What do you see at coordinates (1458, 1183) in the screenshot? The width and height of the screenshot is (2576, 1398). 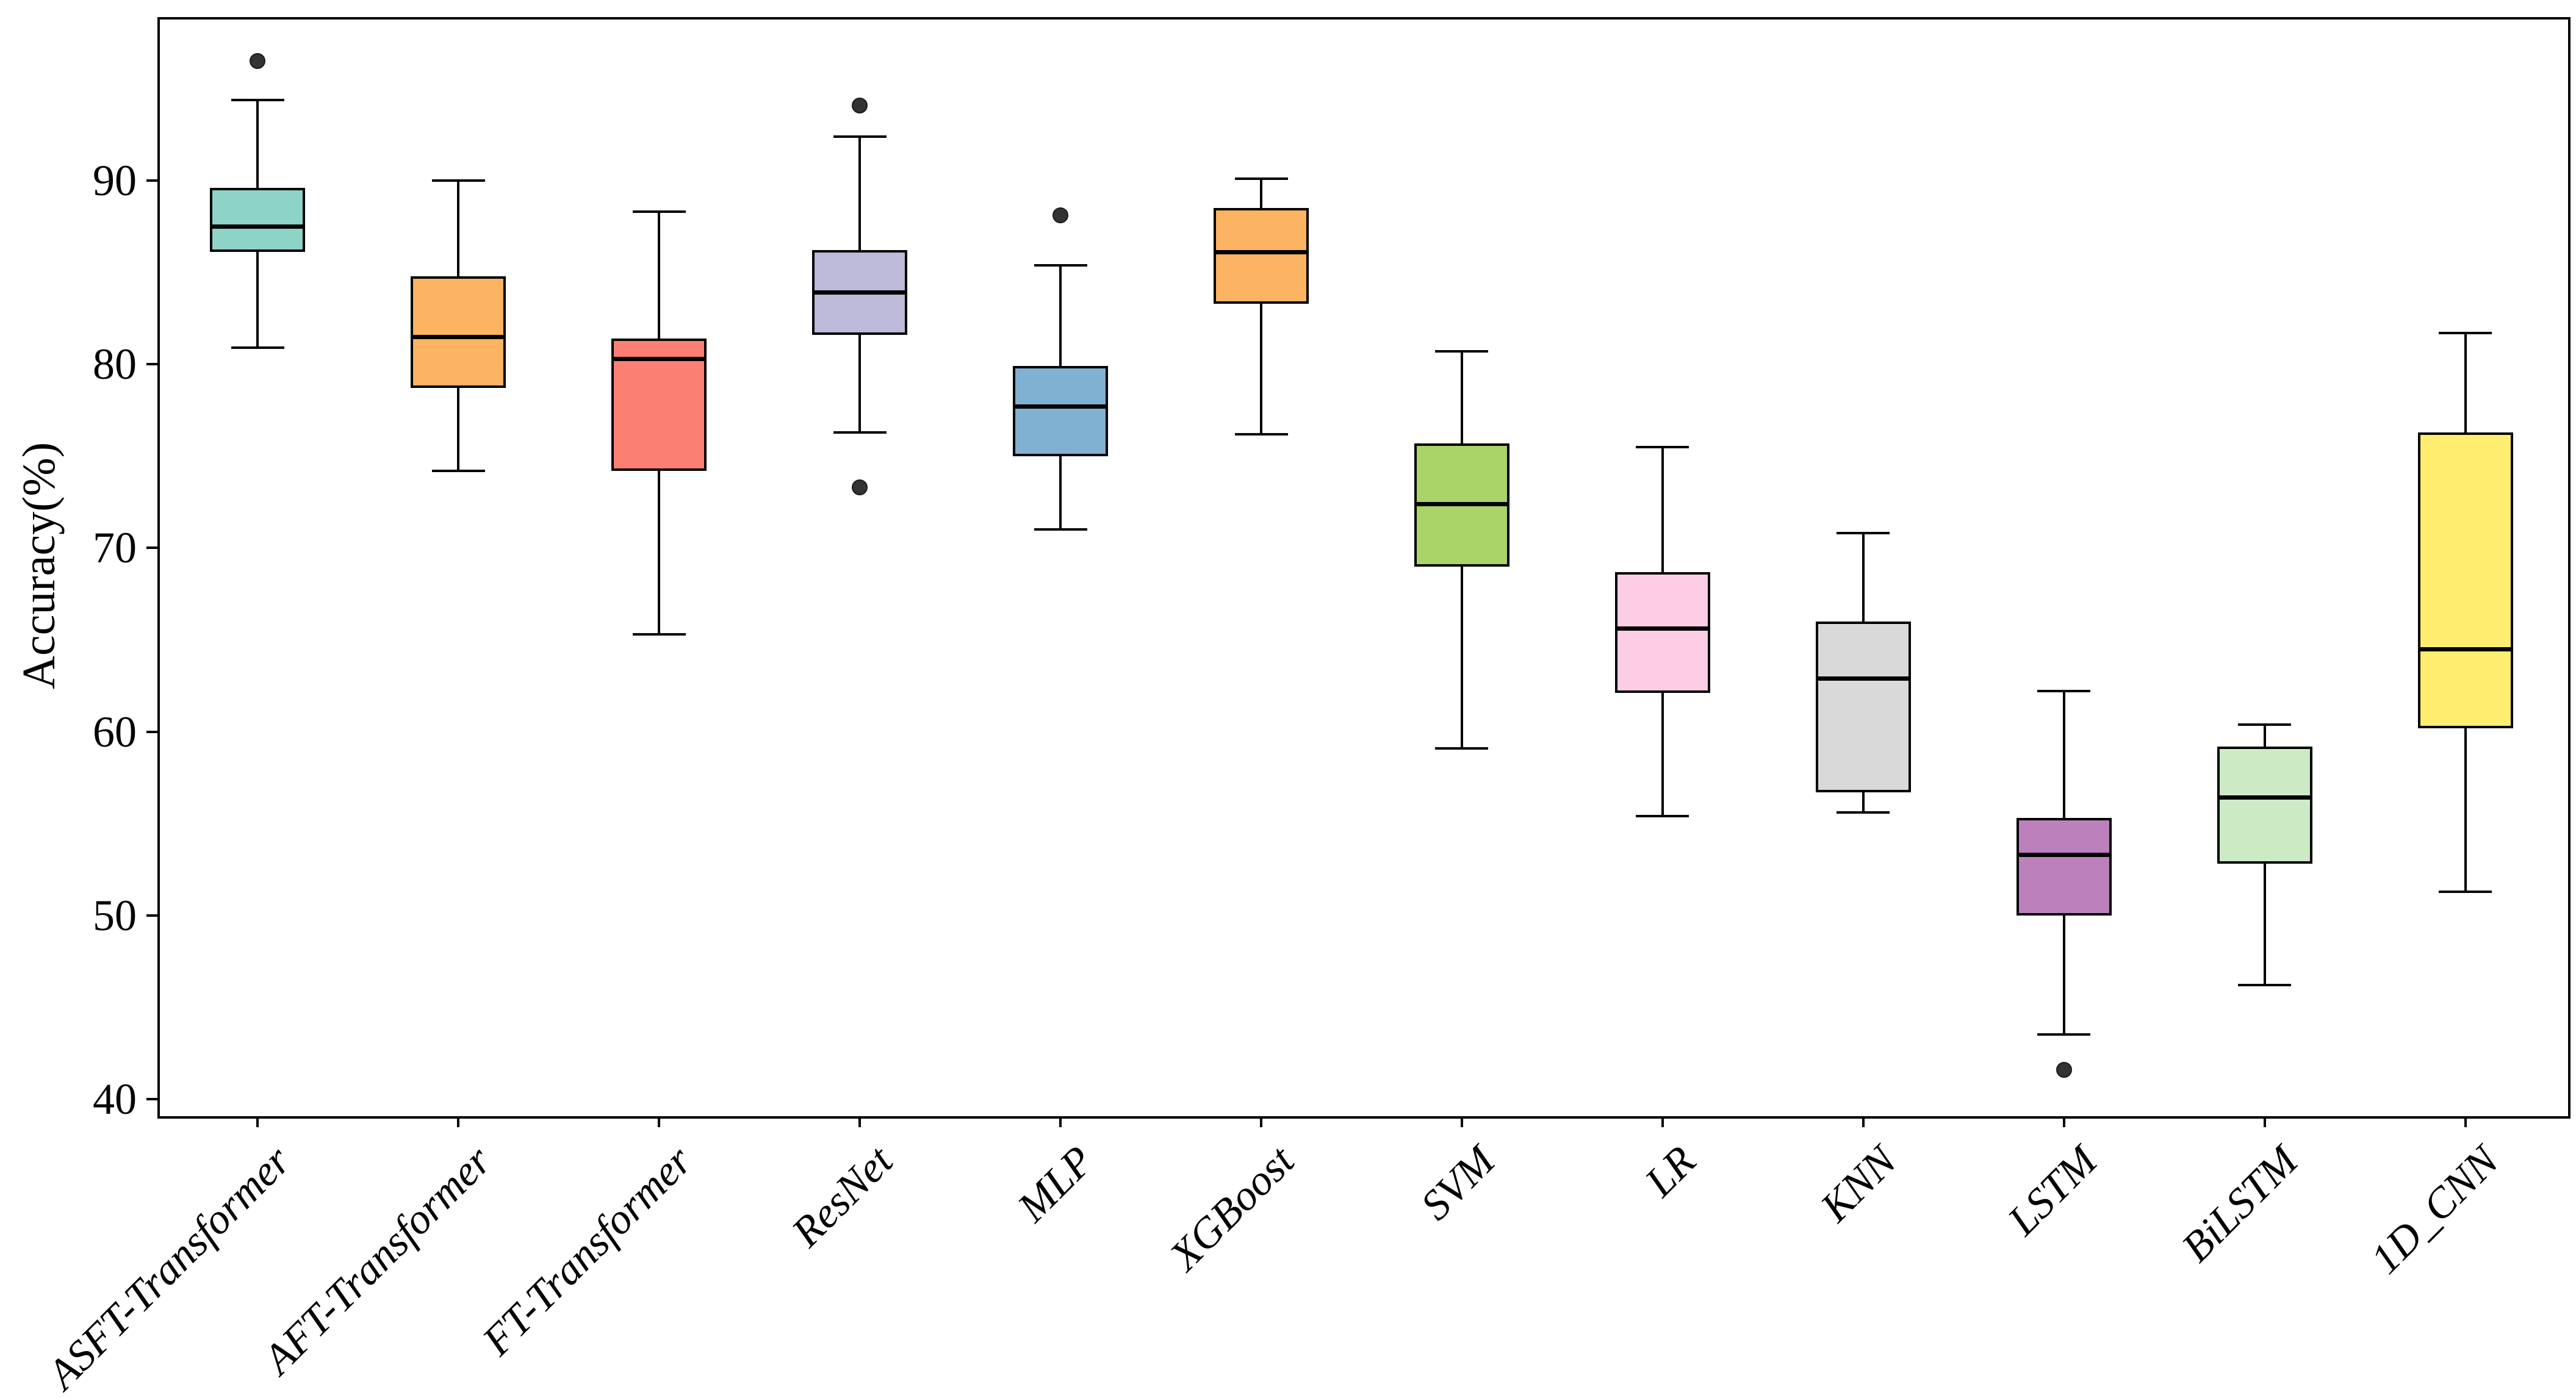 I see `x-tick-label: SVM` at bounding box center [1458, 1183].